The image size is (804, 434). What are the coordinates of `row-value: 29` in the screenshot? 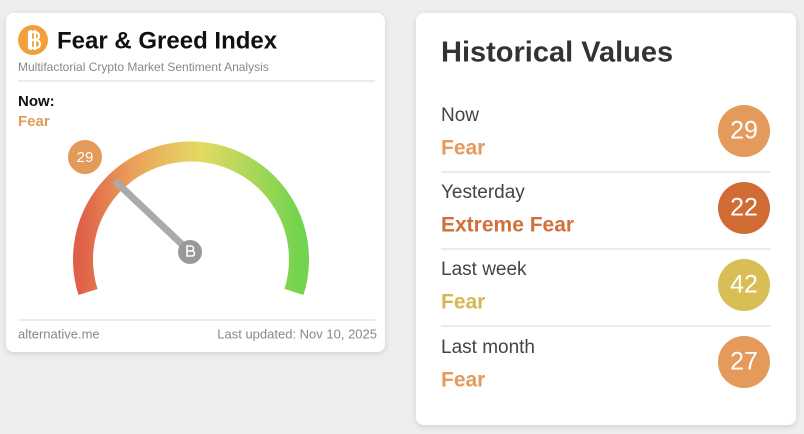 It's located at (744, 131).